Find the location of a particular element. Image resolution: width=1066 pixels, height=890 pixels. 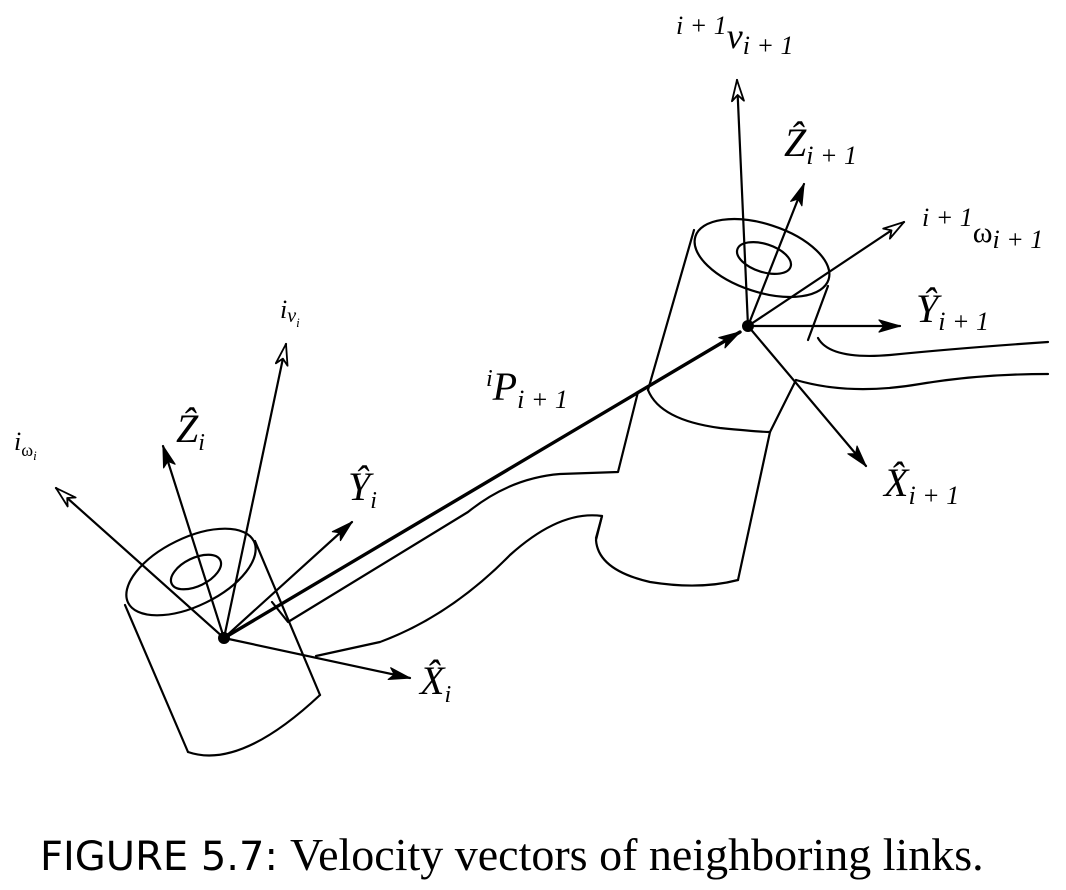

joint-i1-cylinder is located at coordinates (712, 402).